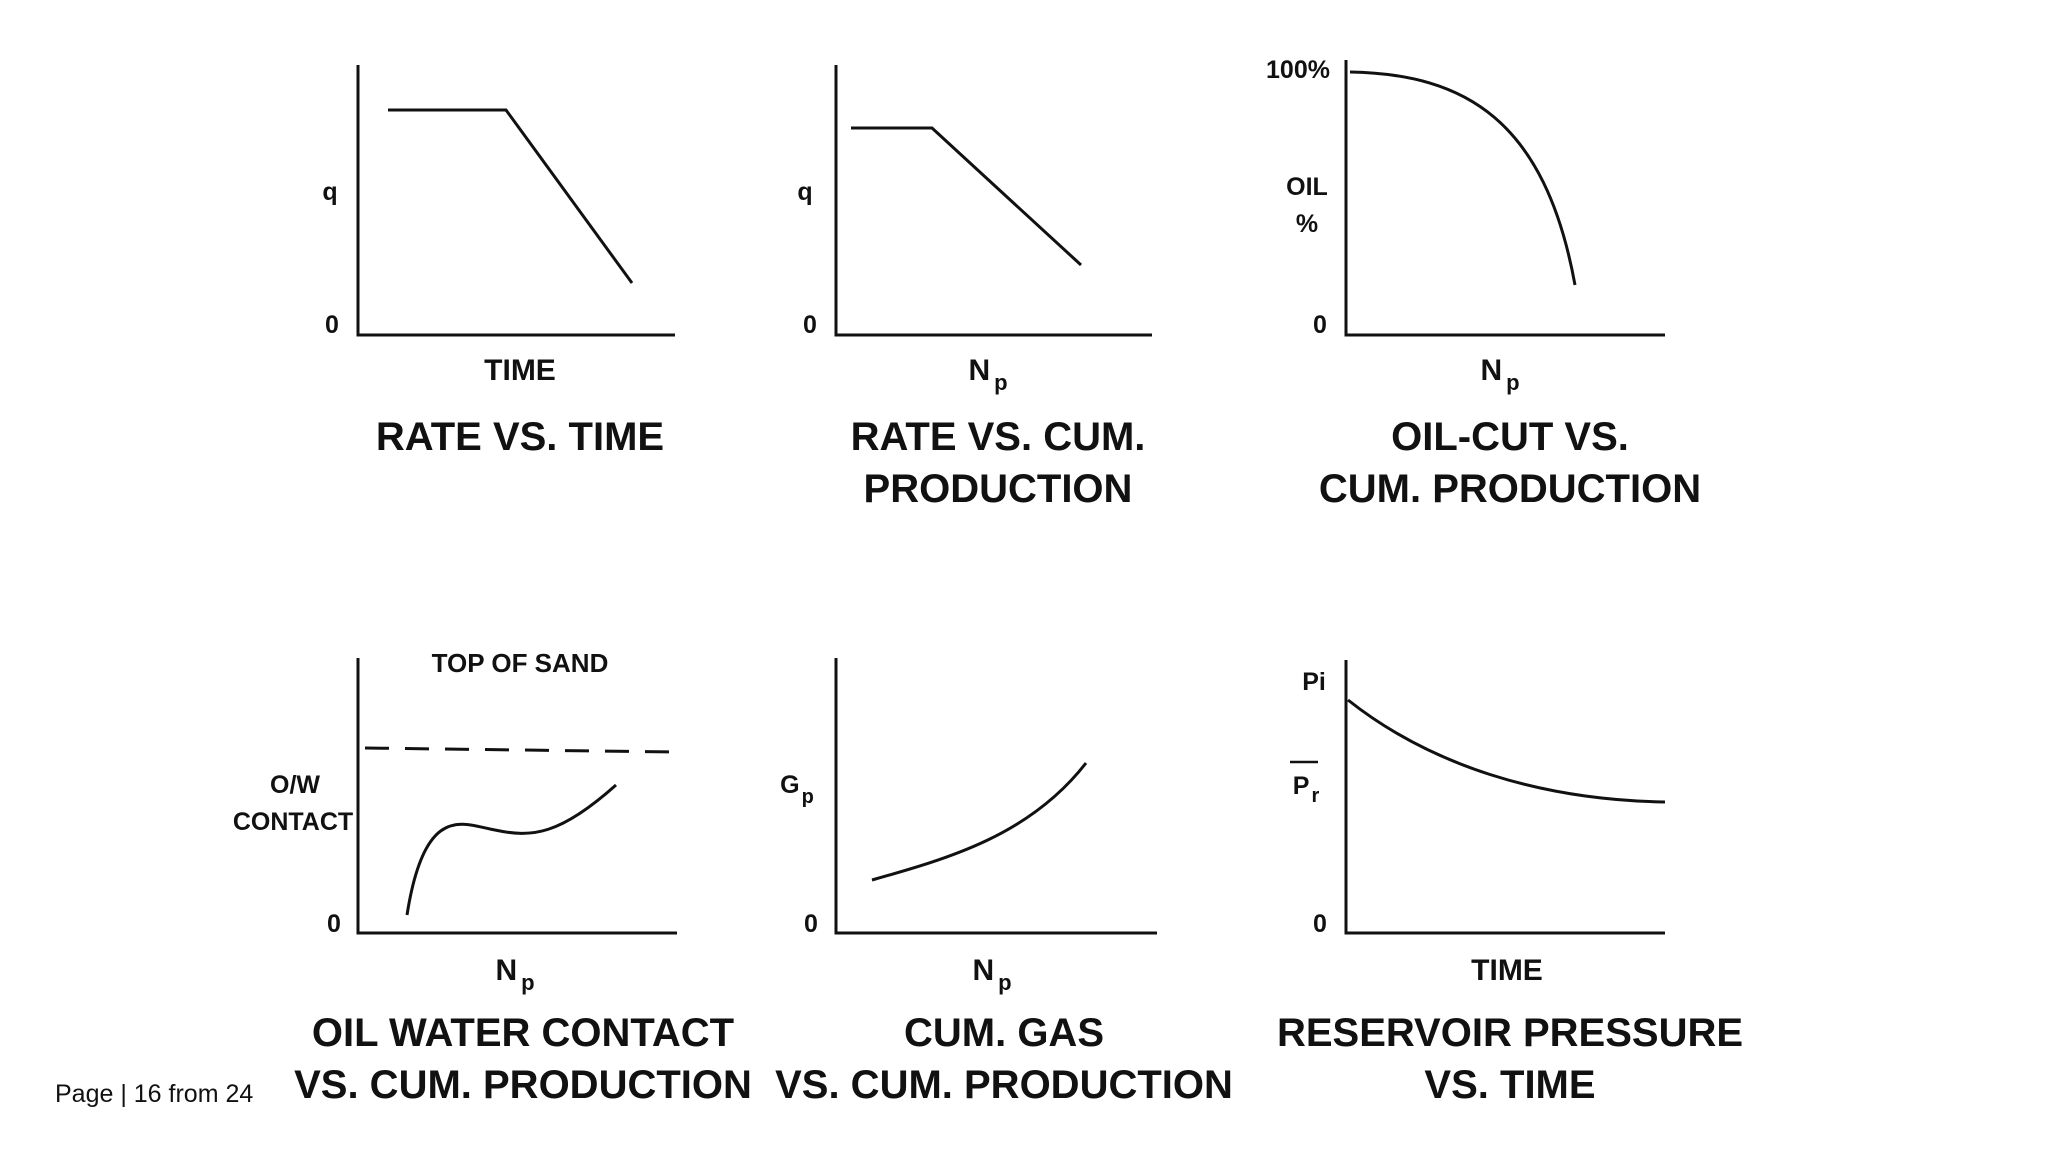 Image resolution: width=2048 pixels, height=1152 pixels. What do you see at coordinates (293, 822) in the screenshot?
I see `y-axis-label-line-2: CONTACT` at bounding box center [293, 822].